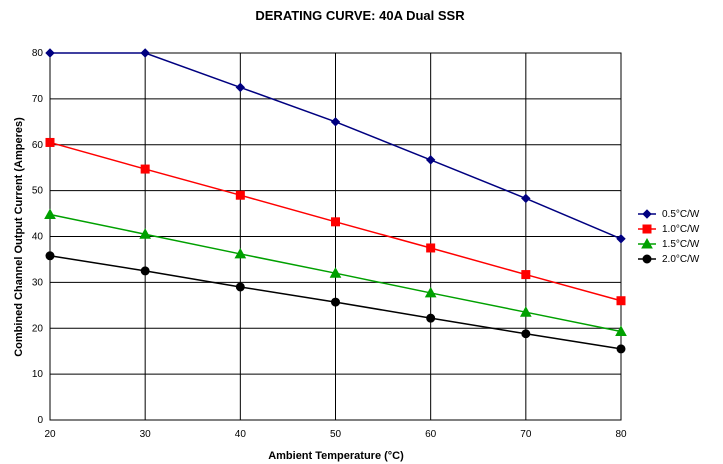 This screenshot has width=723, height=464. Describe the element at coordinates (360, 15) in the screenshot. I see `chart-title: DERATING CURVE: 40A Dual SSR` at that location.